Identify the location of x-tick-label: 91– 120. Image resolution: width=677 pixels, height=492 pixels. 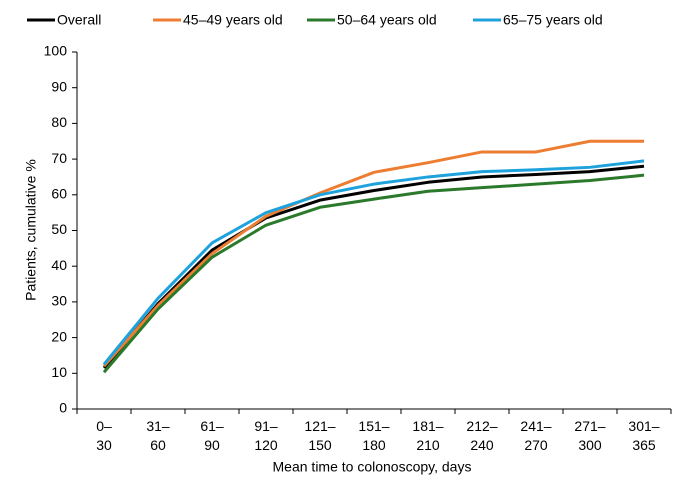
(266, 435).